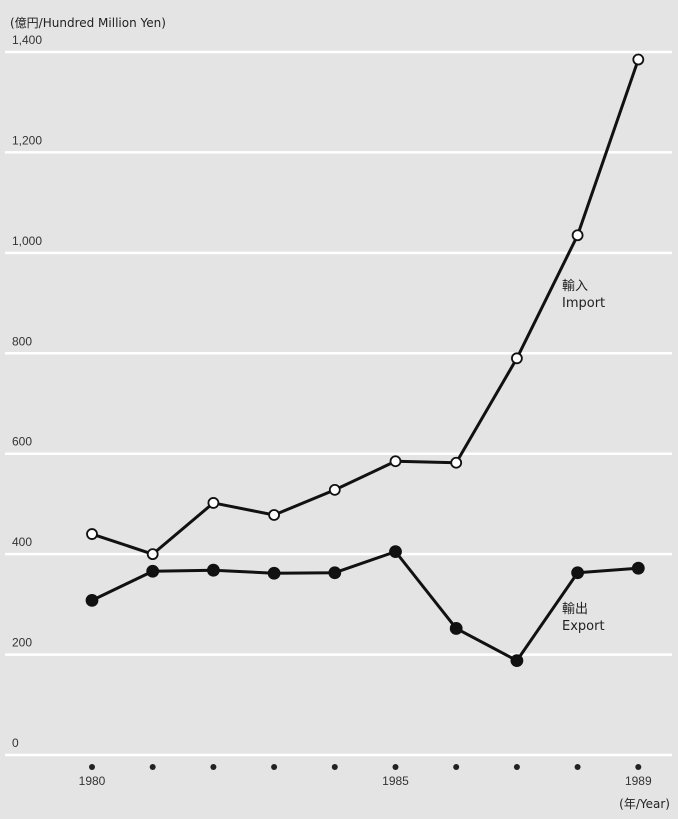  Describe the element at coordinates (92, 781) in the screenshot. I see `x-tick-label-1980: 1980` at that location.